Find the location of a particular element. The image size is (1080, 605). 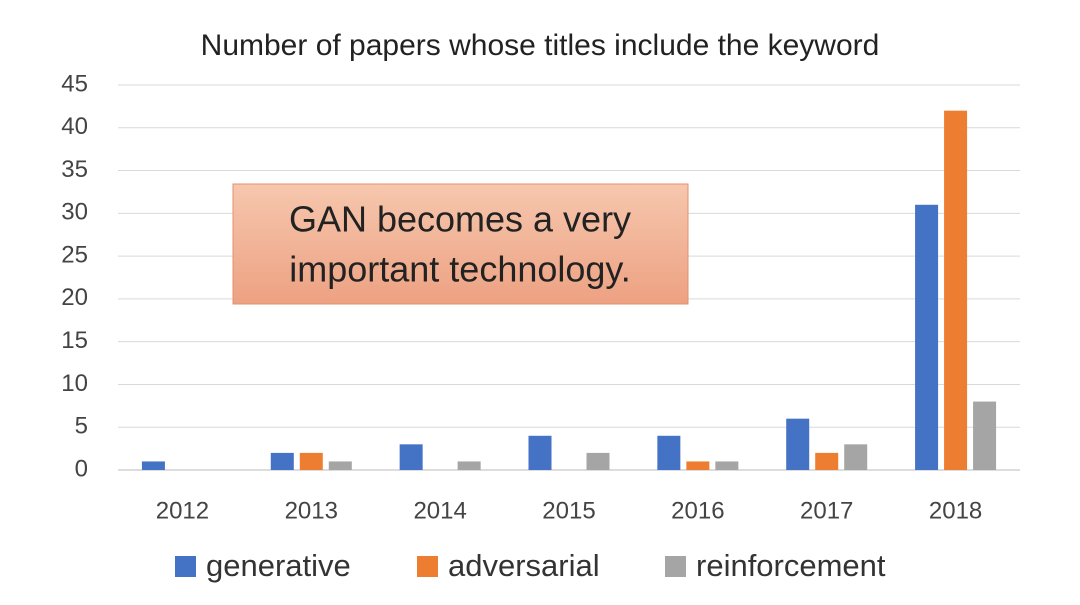

y-tick-label: 45 is located at coordinates (74, 83).